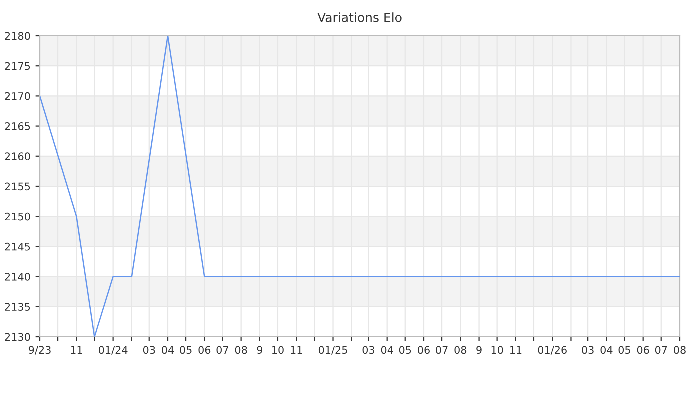 This screenshot has height=400, width=700. I want to click on y-tick-label: 2150, so click(17, 216).